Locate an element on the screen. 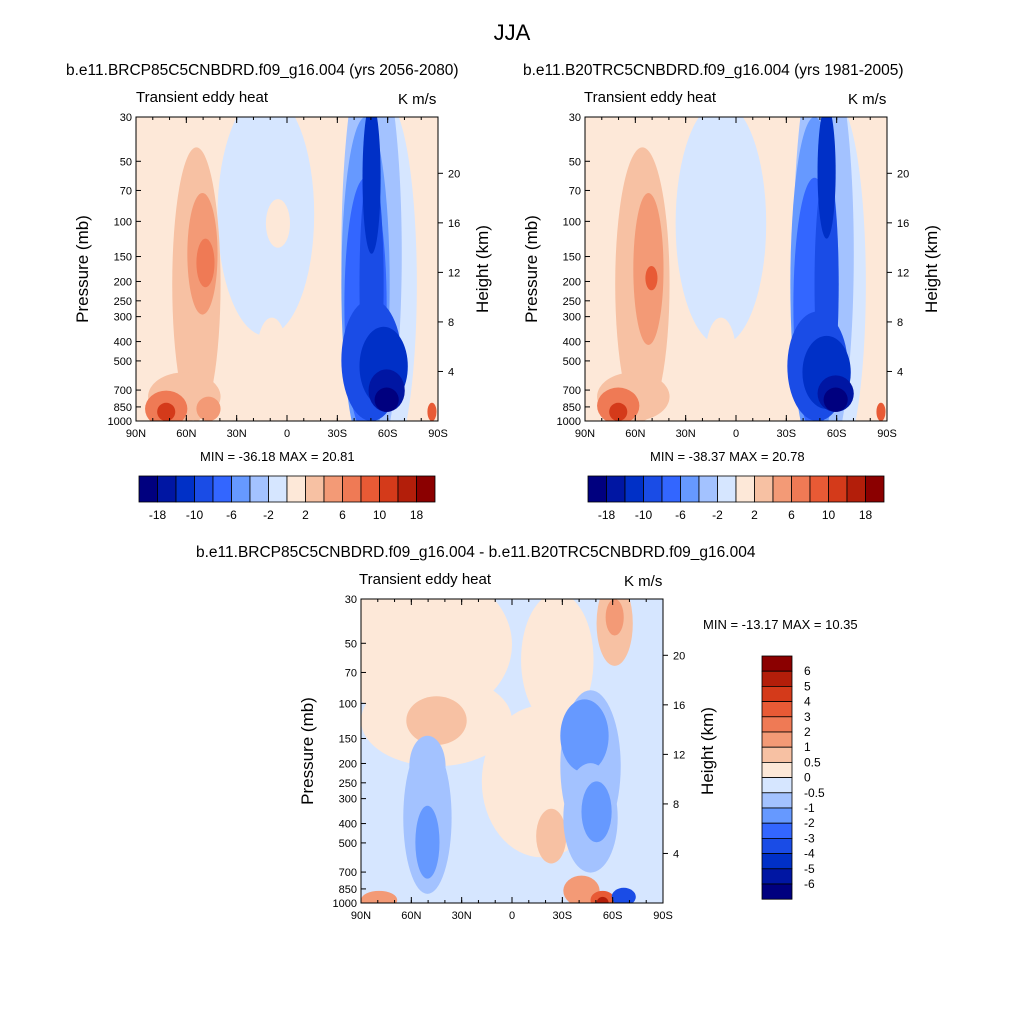 The image size is (1024, 1024). pressure-tick-label: 500 is located at coordinates (123, 362).